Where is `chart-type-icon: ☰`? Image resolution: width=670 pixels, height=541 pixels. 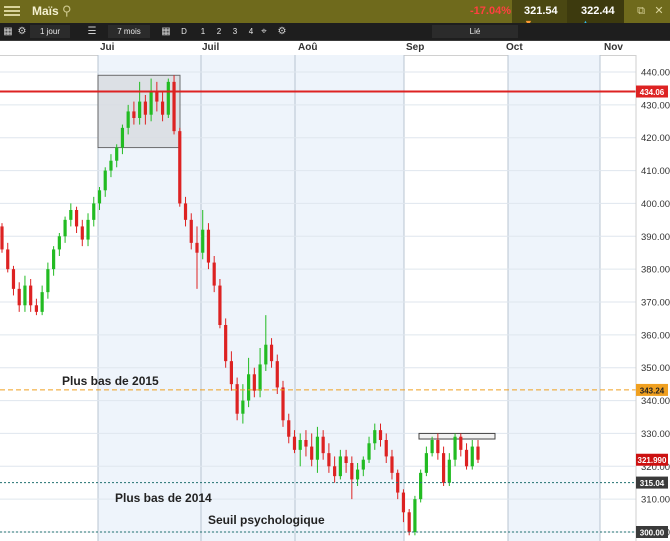 chart-type-icon: ☰ is located at coordinates (92, 31).